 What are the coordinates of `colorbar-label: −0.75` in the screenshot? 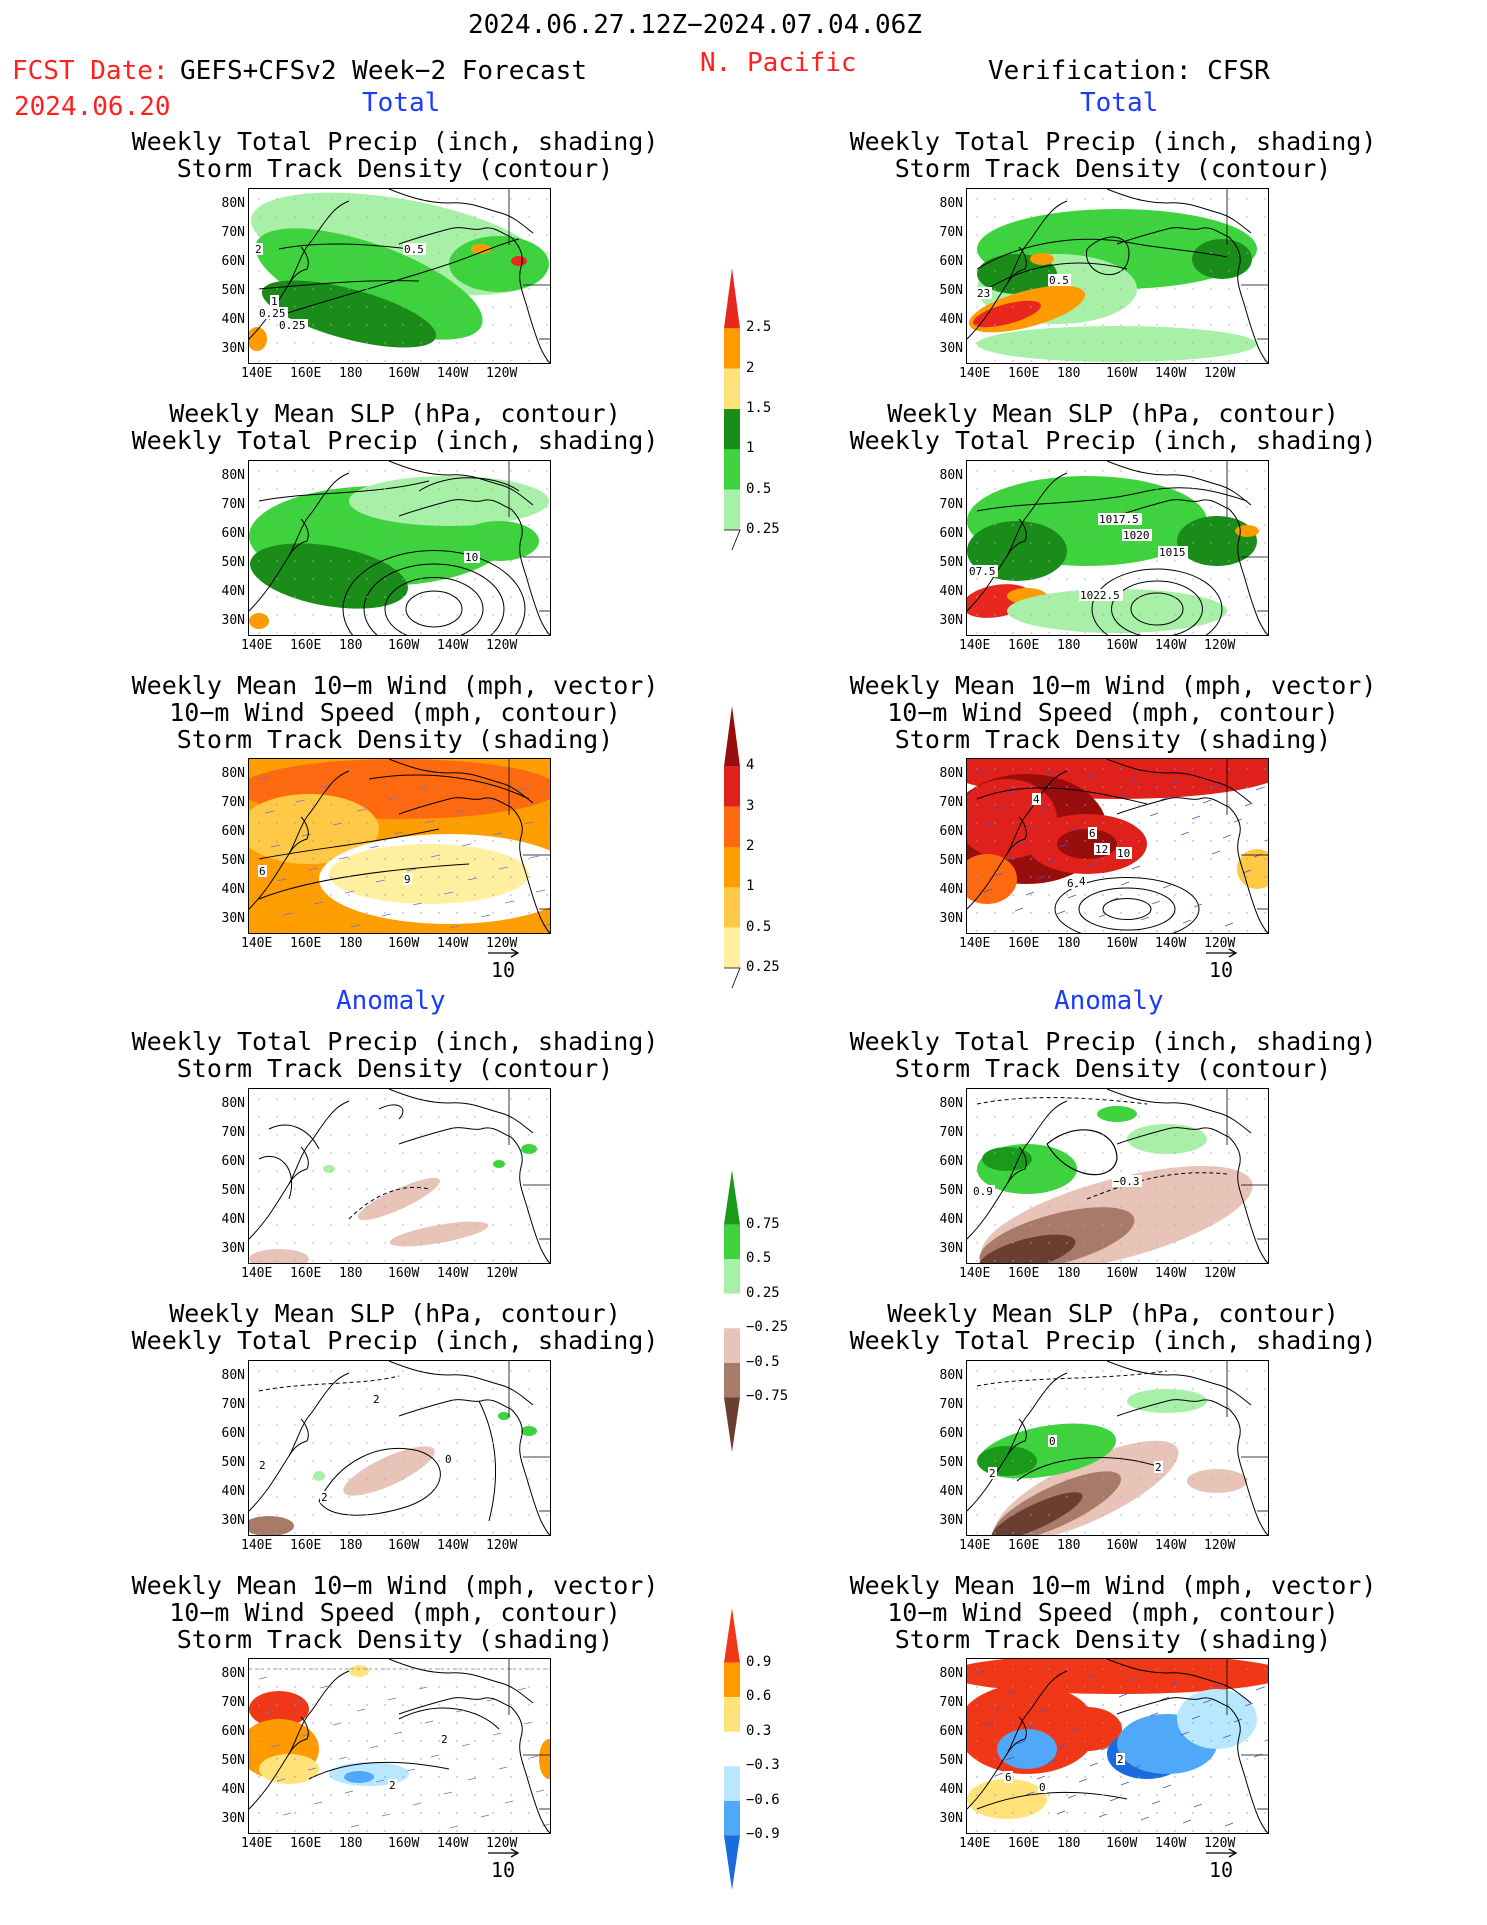 It's located at (767, 1396).